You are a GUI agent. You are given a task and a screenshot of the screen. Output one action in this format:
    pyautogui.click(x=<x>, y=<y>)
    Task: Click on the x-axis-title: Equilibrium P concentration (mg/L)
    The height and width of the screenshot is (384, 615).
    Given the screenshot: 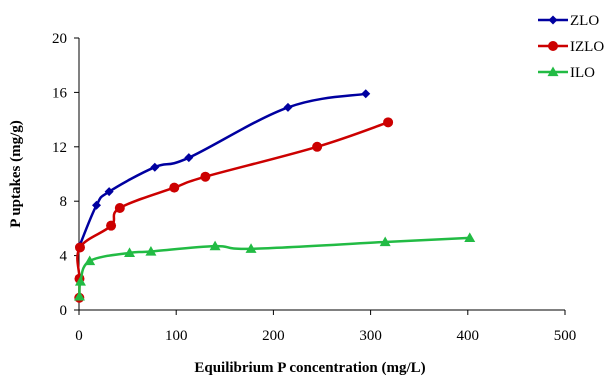 What is the action you would take?
    pyautogui.click(x=309, y=368)
    